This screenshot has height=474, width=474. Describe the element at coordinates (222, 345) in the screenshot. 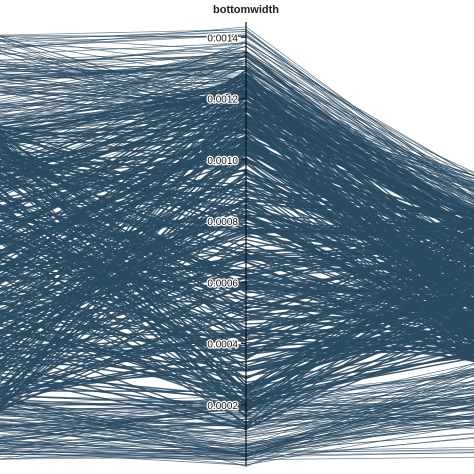

I see `tick-label: 0.0004` at that location.